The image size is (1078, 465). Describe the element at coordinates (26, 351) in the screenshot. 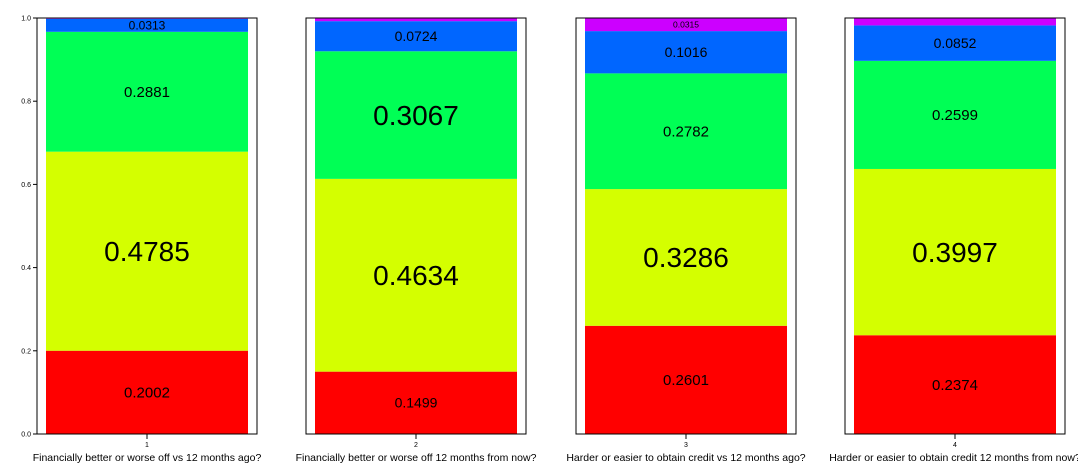

I see `y-tick-label: 0.2` at that location.